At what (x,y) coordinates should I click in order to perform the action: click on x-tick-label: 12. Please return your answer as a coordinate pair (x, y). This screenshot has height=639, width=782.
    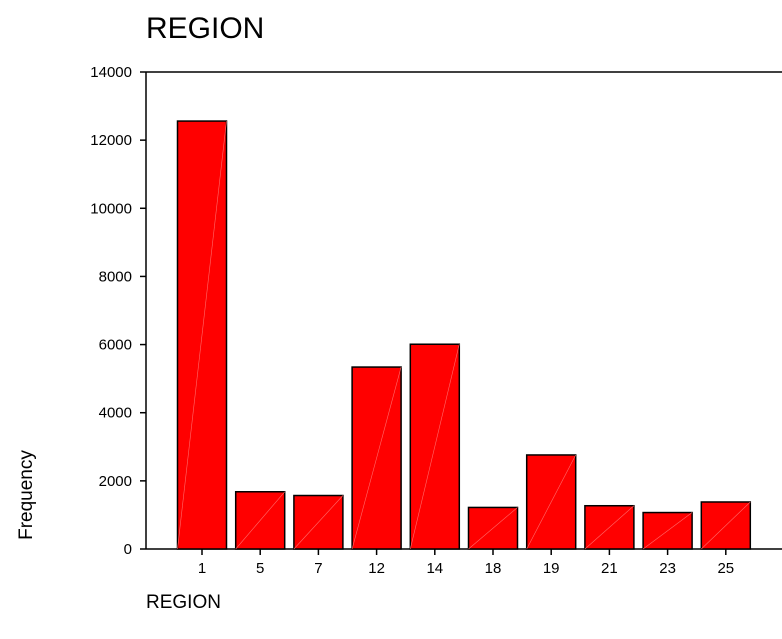
    Looking at the image, I should click on (376, 568).